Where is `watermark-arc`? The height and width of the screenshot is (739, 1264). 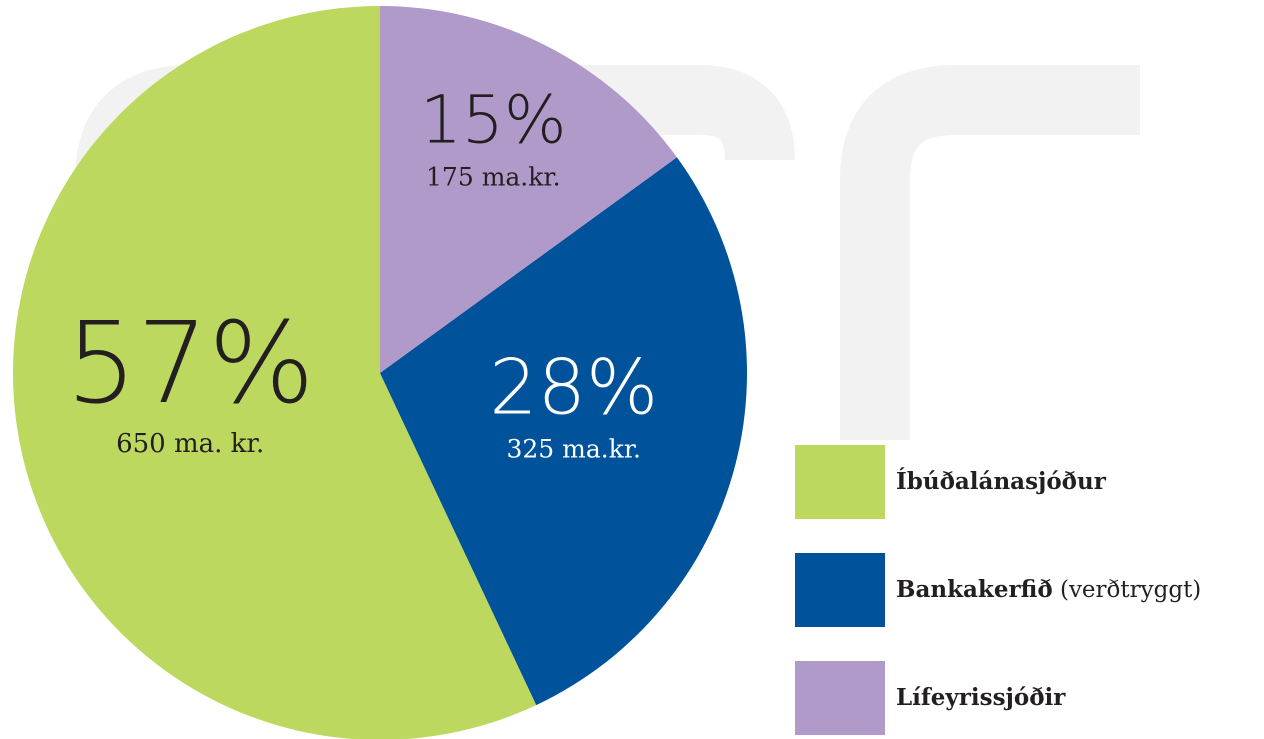 watermark-arc is located at coordinates (990, 252).